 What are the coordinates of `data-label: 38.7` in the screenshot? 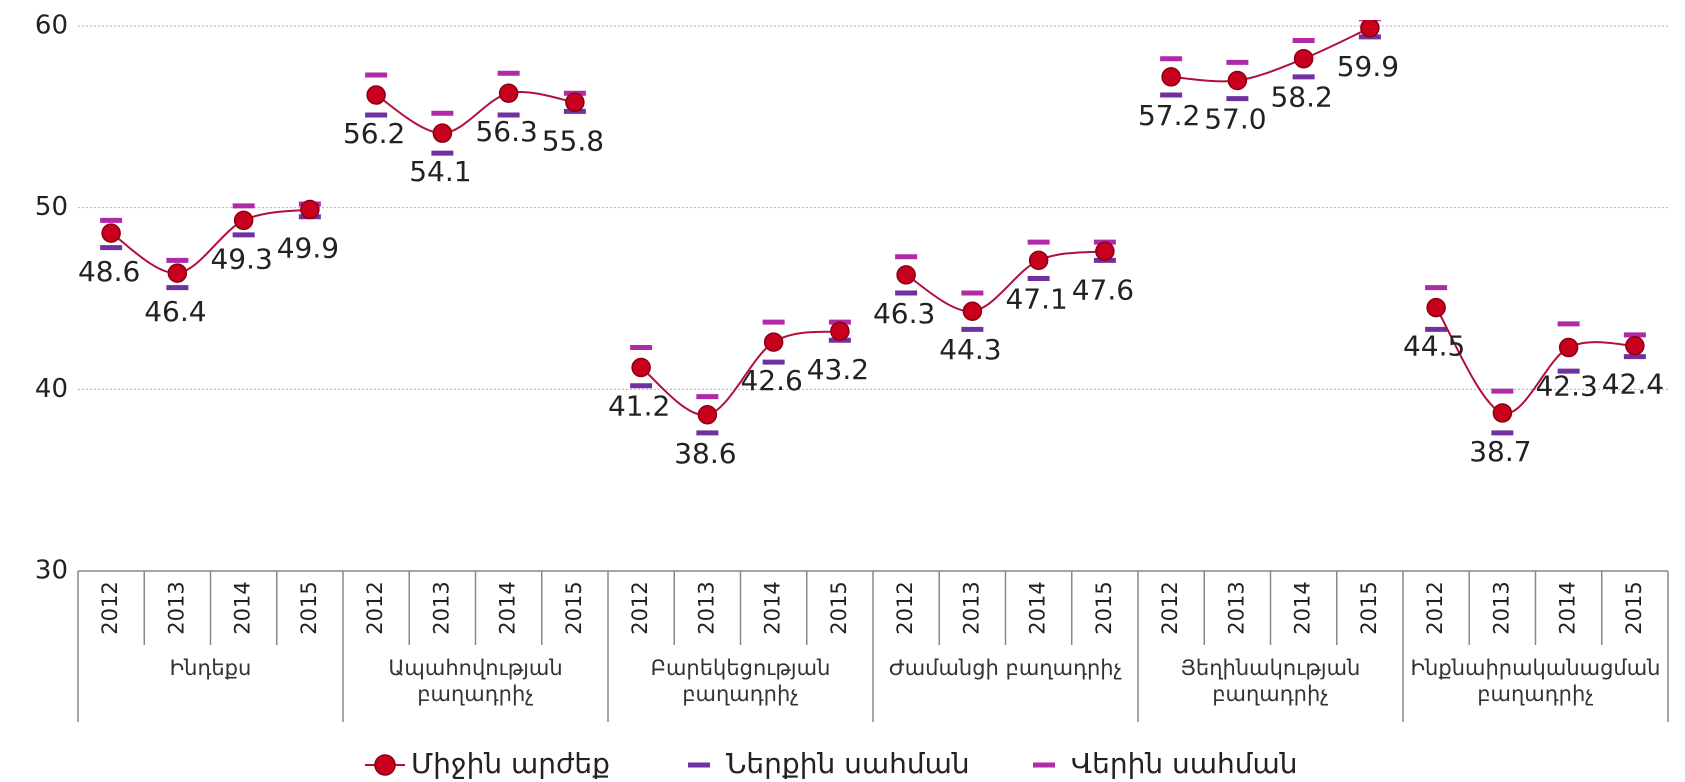 It's located at (1500, 451).